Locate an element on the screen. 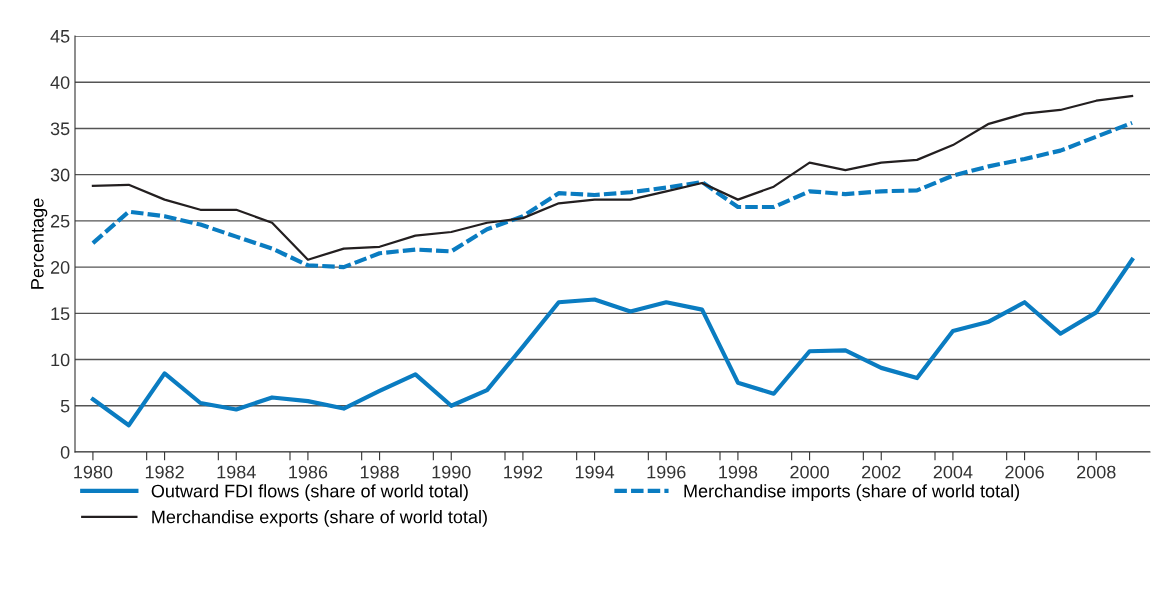 The height and width of the screenshot is (597, 1166). x-tick-label: 2006 is located at coordinates (1024, 472).